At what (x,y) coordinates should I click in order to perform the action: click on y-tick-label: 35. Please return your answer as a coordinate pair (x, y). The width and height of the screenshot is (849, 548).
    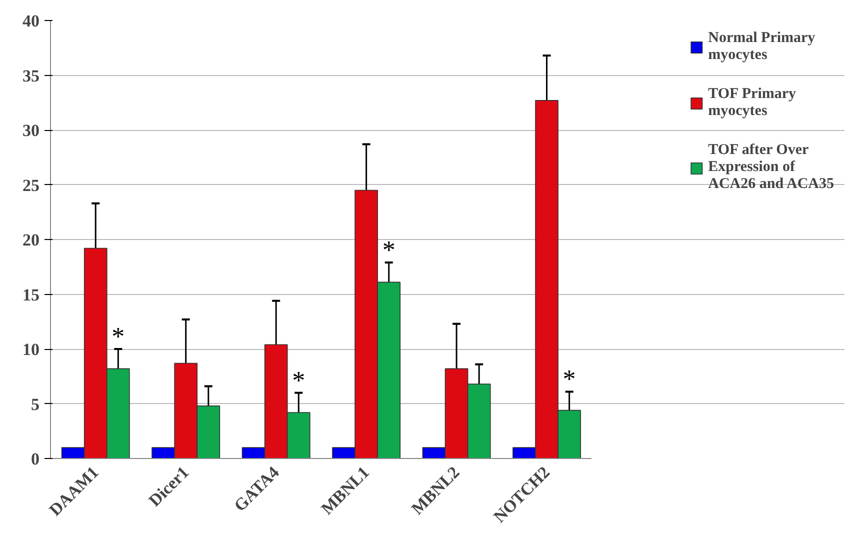
    Looking at the image, I should click on (31, 76).